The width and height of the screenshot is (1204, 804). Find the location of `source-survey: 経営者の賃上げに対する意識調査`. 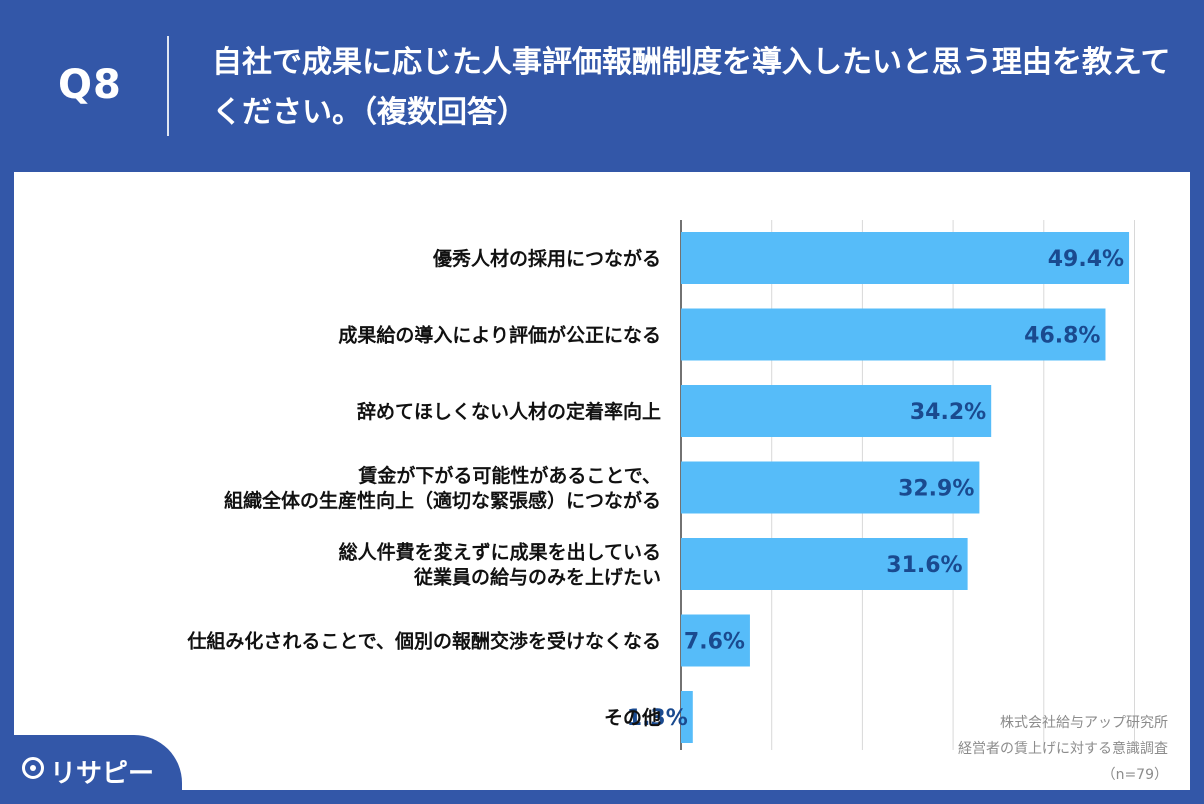

source-survey: 経営者の賃上げに対する意識調査 is located at coordinates (1063, 749).